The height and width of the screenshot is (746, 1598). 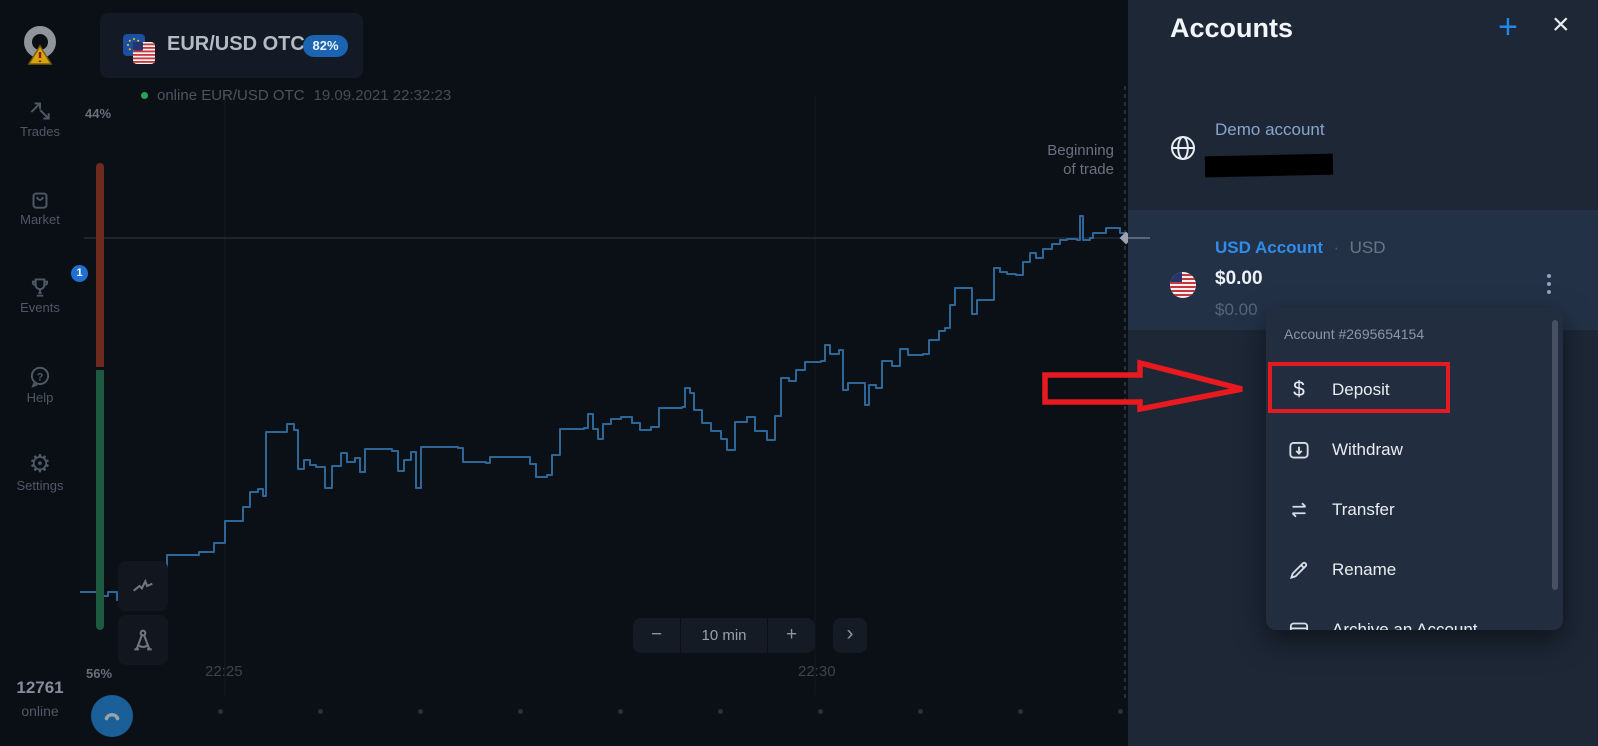 I want to click on sidebar-item-events: 1 Events, so click(x=44, y=290).